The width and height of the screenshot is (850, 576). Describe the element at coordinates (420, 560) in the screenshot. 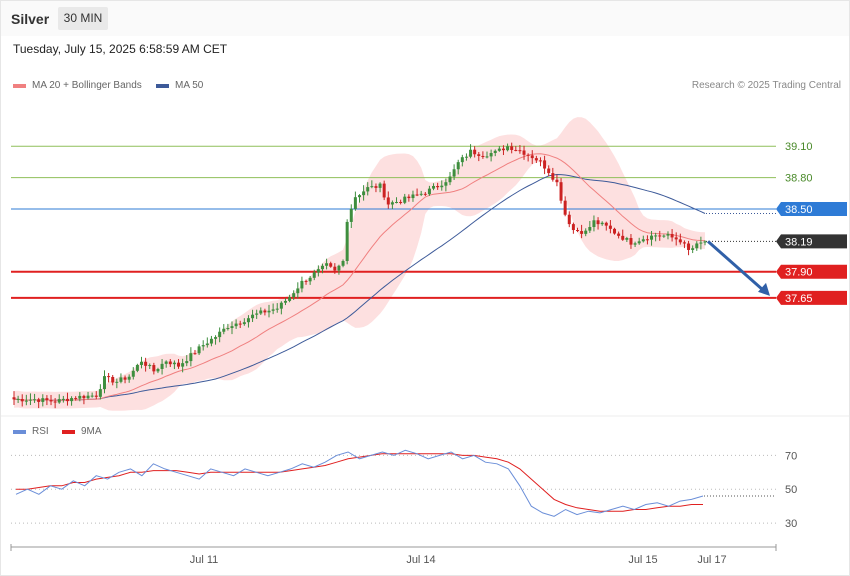

I see `x-tick-jul-14: Jul 14` at that location.